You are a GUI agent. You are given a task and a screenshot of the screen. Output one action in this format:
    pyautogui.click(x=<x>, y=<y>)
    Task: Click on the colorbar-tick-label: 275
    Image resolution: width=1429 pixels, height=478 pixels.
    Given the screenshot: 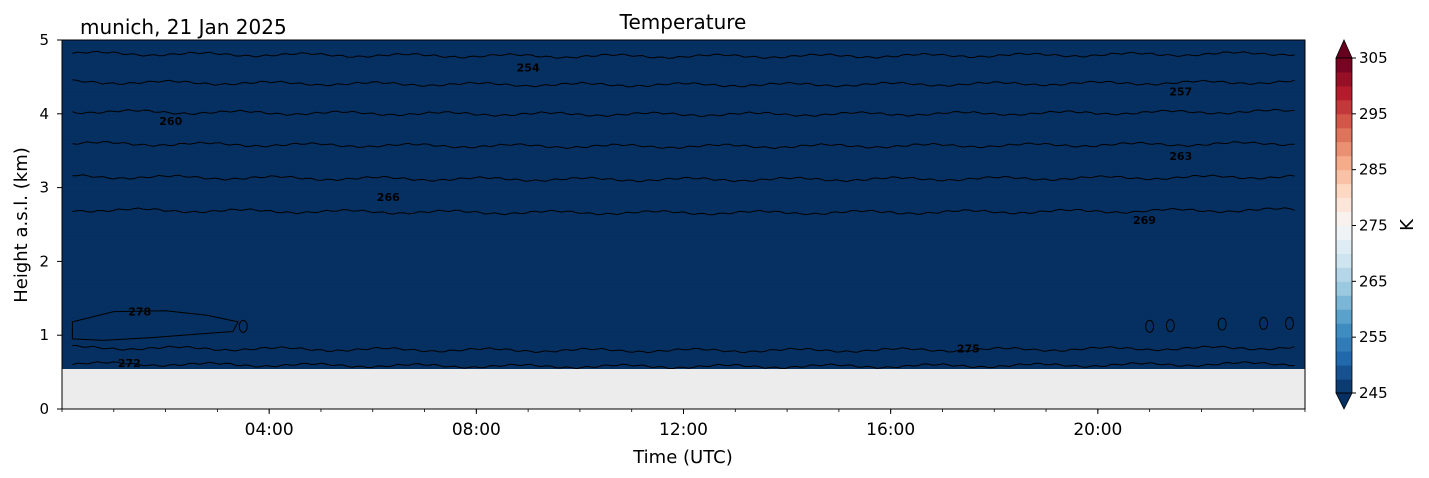 What is the action you would take?
    pyautogui.click(x=1373, y=226)
    